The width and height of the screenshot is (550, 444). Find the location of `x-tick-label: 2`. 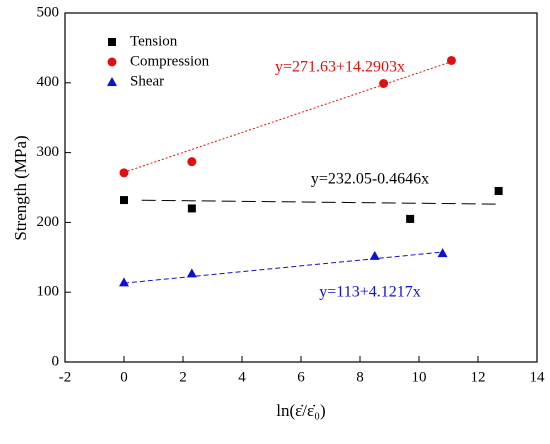

x-tick-label: 2 is located at coordinates (183, 377).